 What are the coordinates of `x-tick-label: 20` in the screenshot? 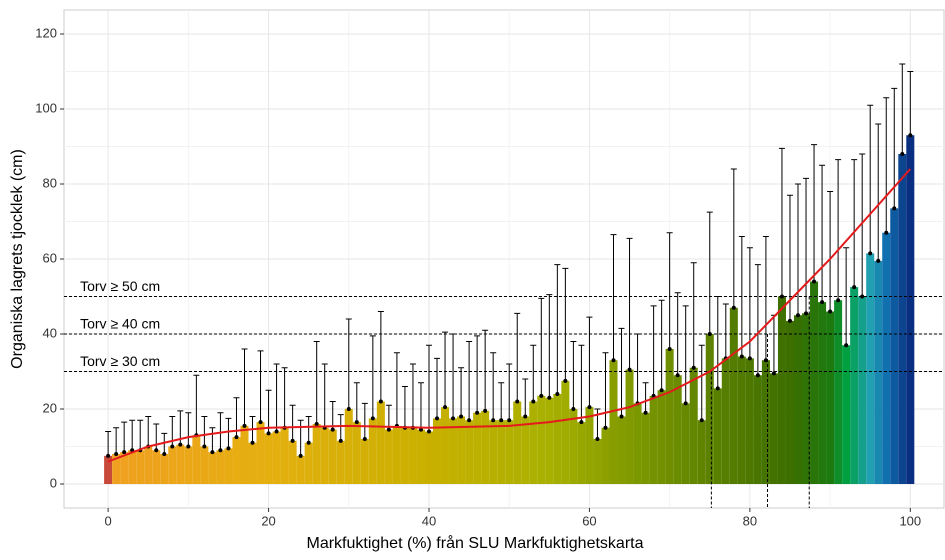 It's located at (268, 520).